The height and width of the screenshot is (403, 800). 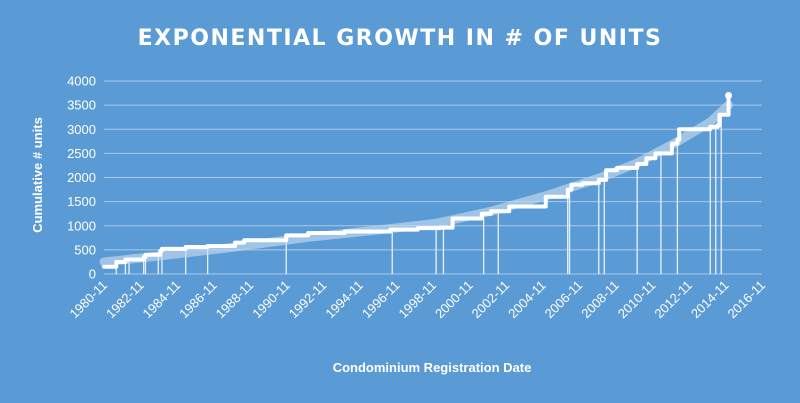 I want to click on y-tick-label: 2000, so click(x=81, y=177).